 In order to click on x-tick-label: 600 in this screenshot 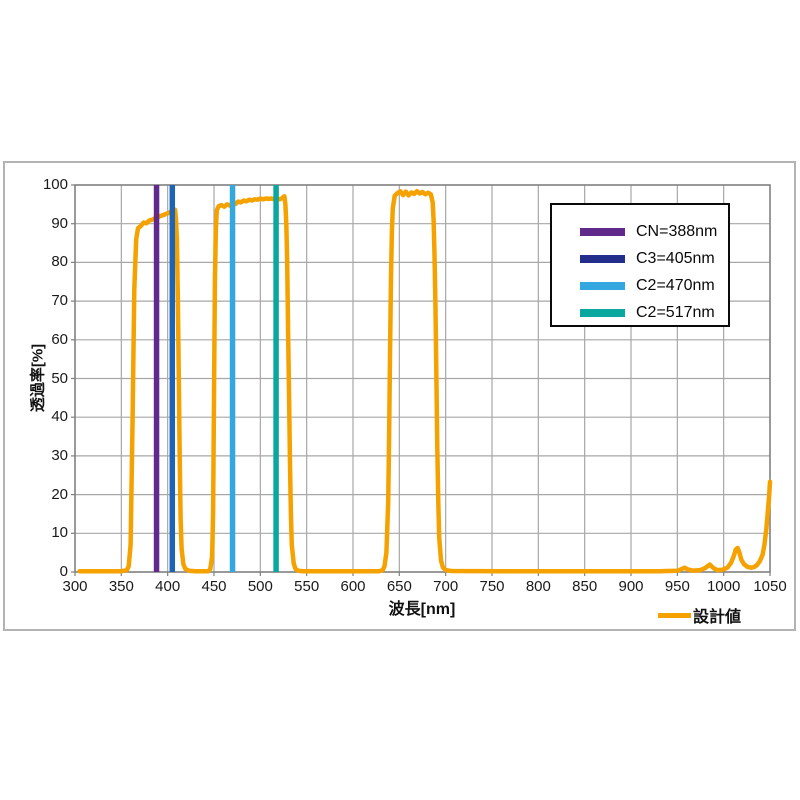, I will do `click(353, 586)`.